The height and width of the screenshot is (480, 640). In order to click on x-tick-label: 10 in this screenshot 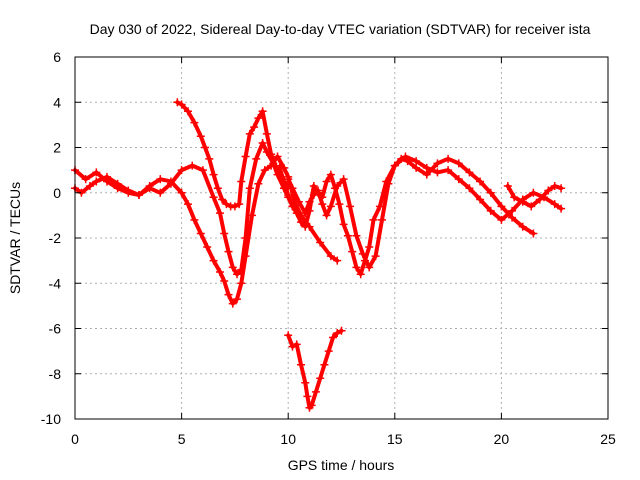, I will do `click(288, 439)`.